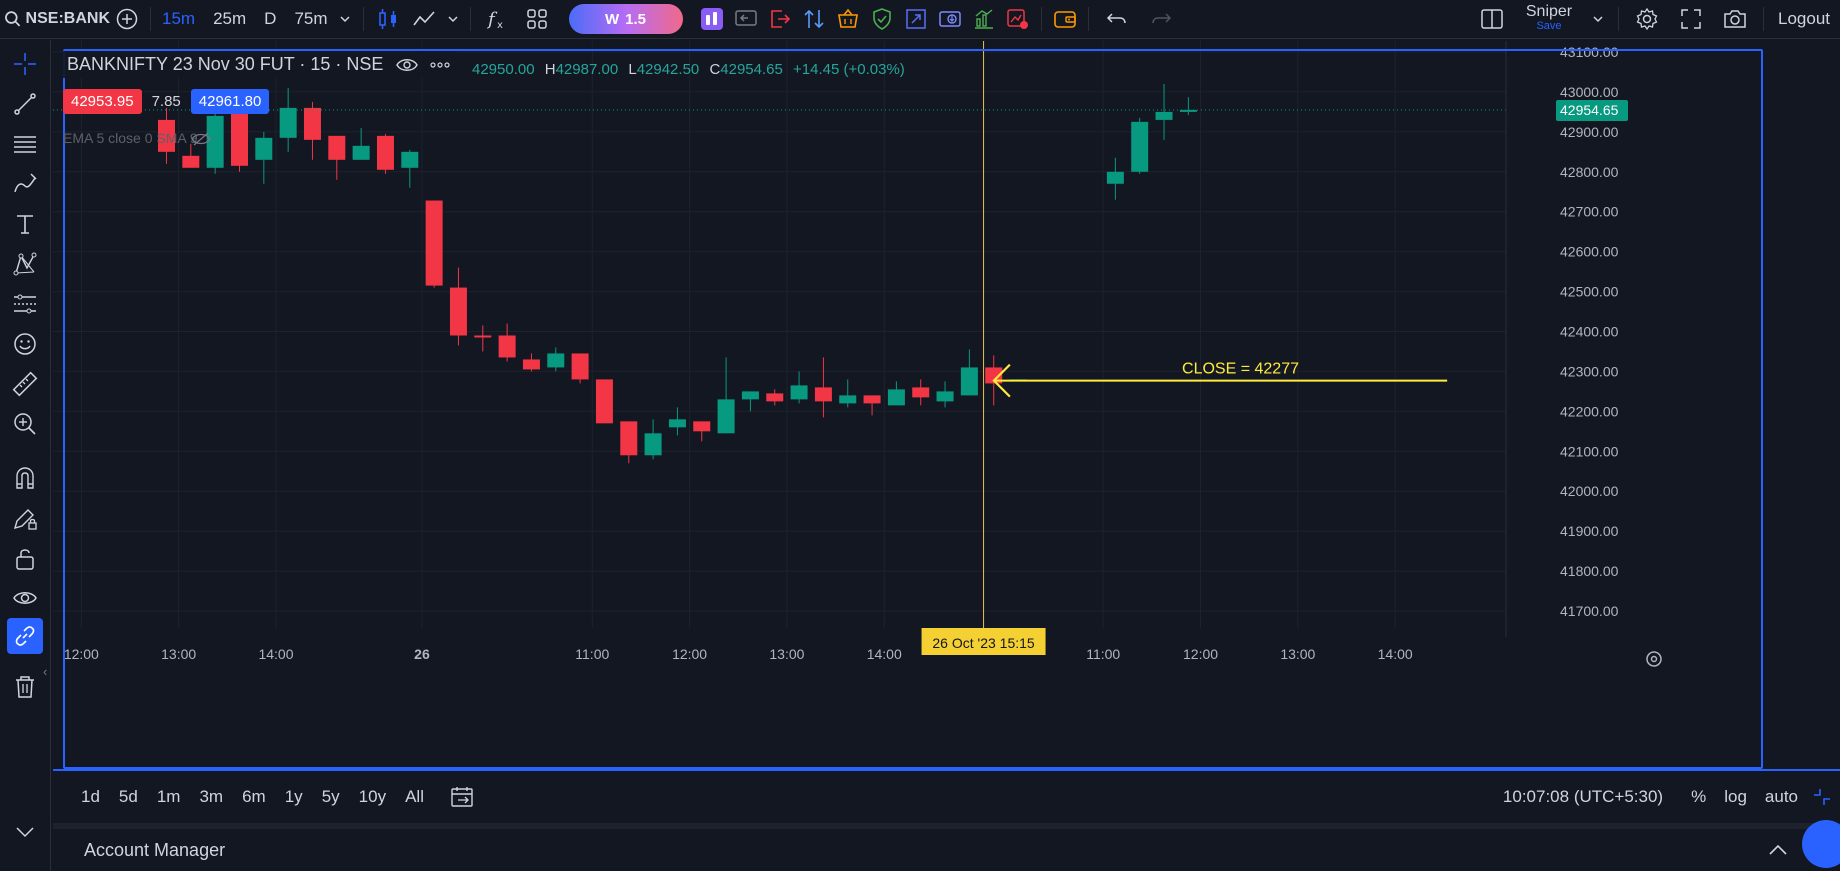  What do you see at coordinates (25, 104) in the screenshot?
I see `trend-line-tool` at bounding box center [25, 104].